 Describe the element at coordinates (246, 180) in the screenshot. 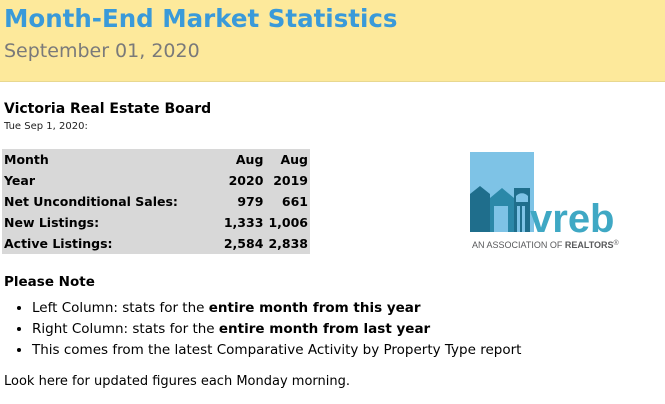

I see `stats-value-current: 2020` at that location.